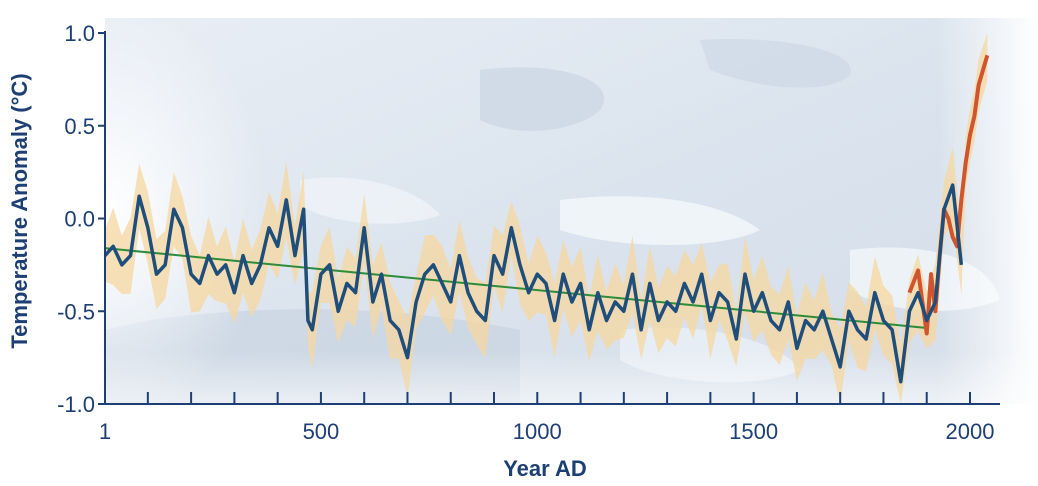 The width and height of the screenshot is (1038, 486). Describe the element at coordinates (545, 468) in the screenshot. I see `x-axis-title: Year AD` at that location.